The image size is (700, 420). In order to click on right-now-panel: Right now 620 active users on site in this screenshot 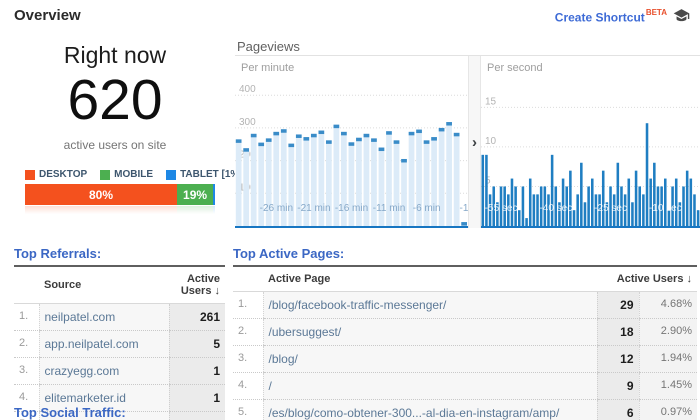, I will do `click(115, 97)`.